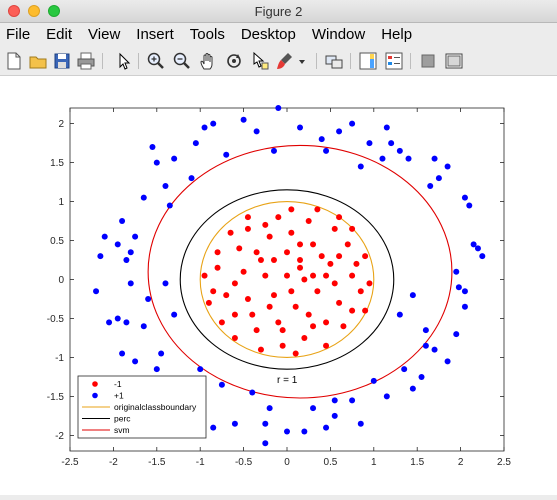 Image resolution: width=557 pixels, height=500 pixels. What do you see at coordinates (428, 61) in the screenshot?
I see `hide-plot-tools-icon` at bounding box center [428, 61].